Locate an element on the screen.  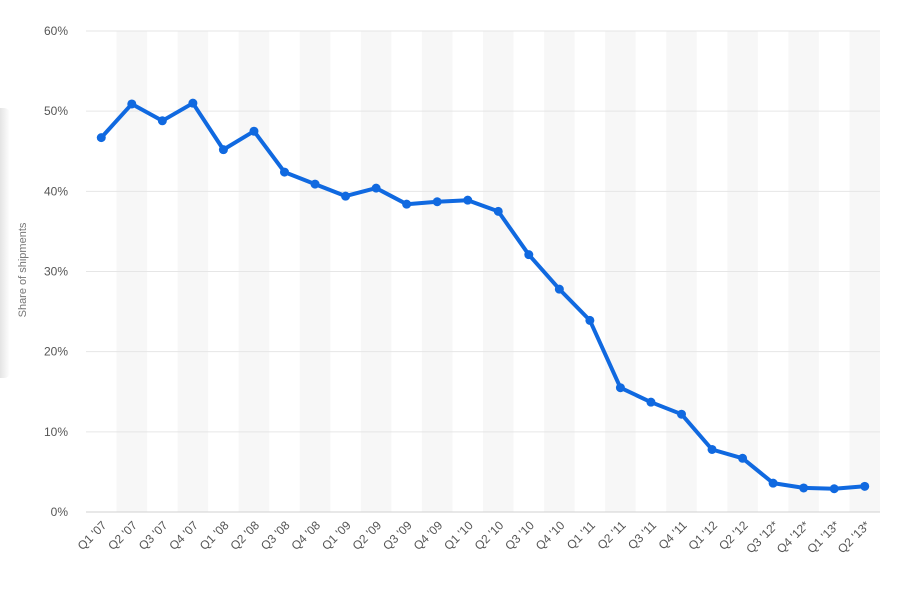
x-tick-label: Q1 '12 is located at coordinates (703, 535).